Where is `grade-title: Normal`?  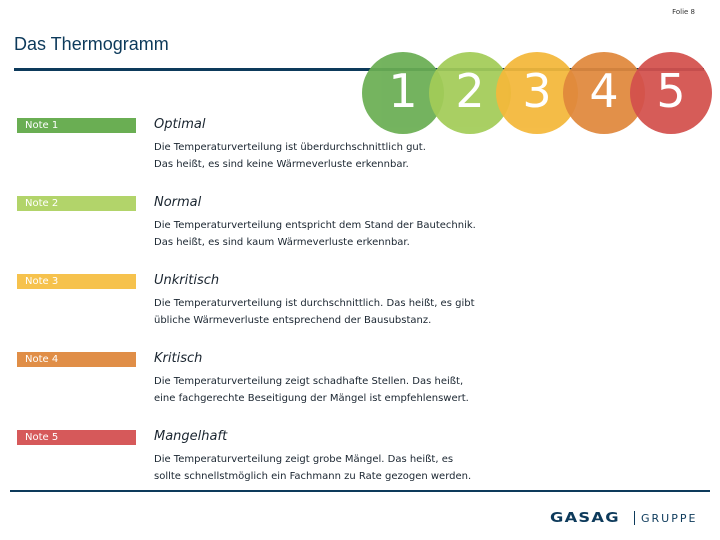
grade-title: Normal is located at coordinates (178, 202).